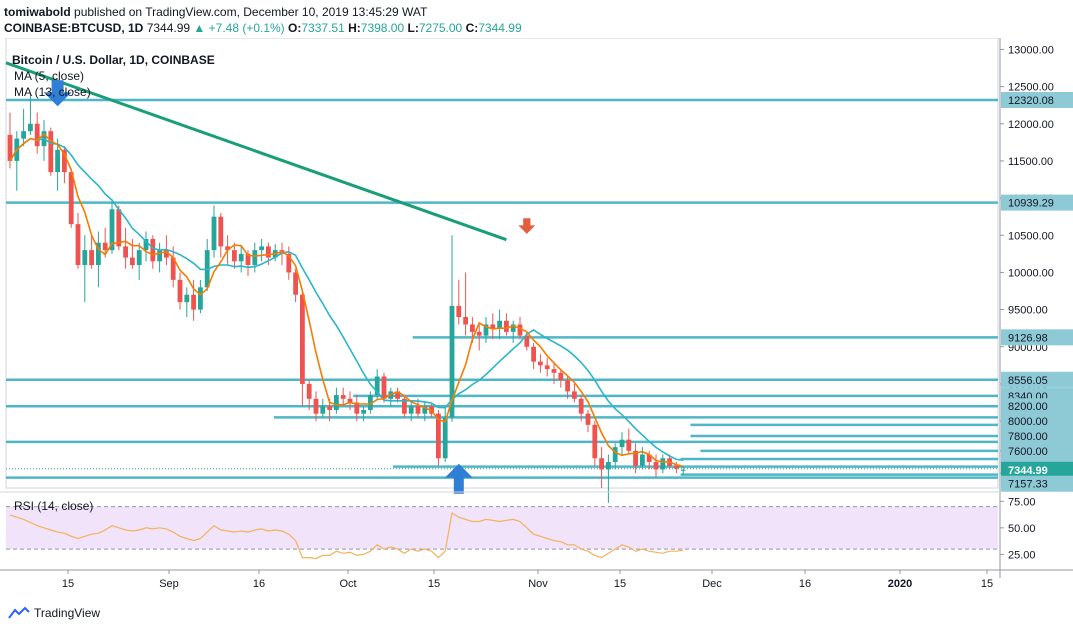 The height and width of the screenshot is (633, 1073). I want to click on rsi-label: RSI (14, close), so click(53, 506).